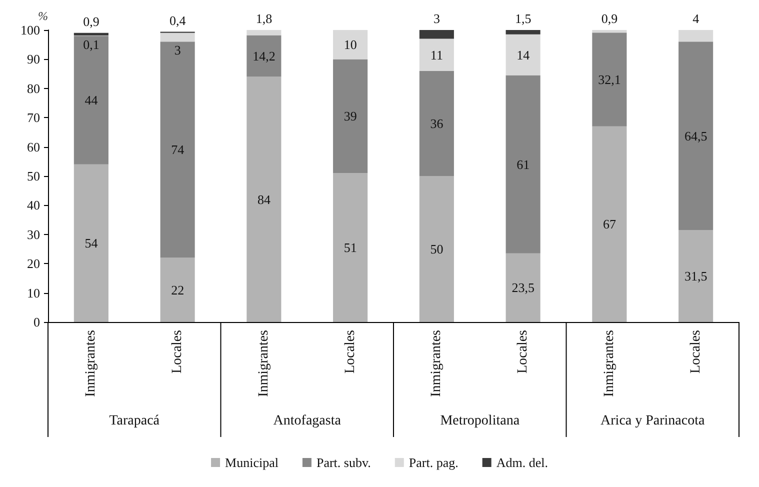 The image size is (759, 487). I want to click on data-label: 44, so click(91, 100).